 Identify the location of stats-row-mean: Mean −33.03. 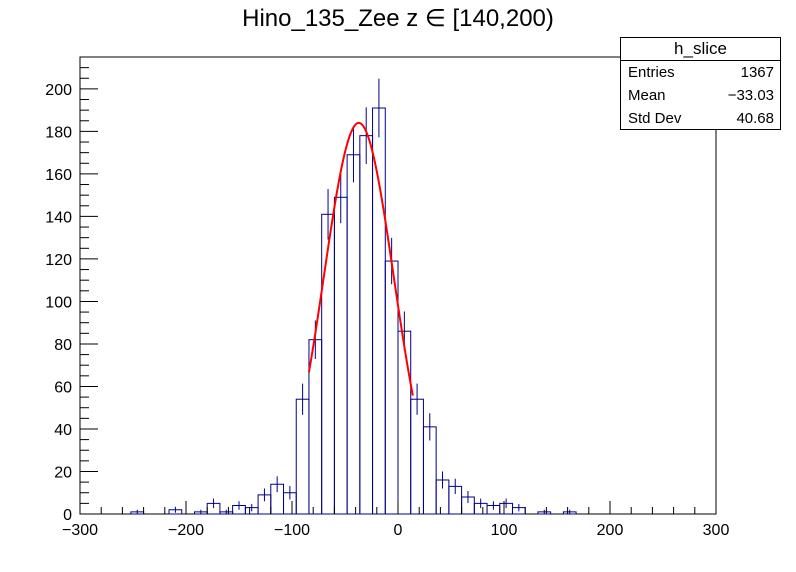
(700, 95).